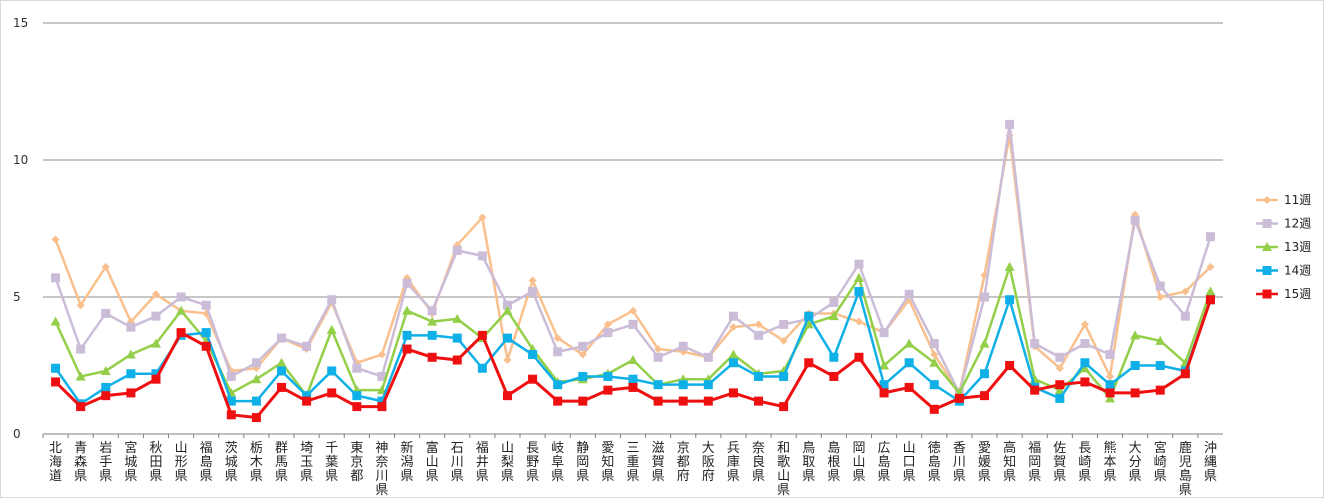 This screenshot has height=501, width=1324. What do you see at coordinates (17, 434) in the screenshot?
I see `y-tick-label: 0` at bounding box center [17, 434].